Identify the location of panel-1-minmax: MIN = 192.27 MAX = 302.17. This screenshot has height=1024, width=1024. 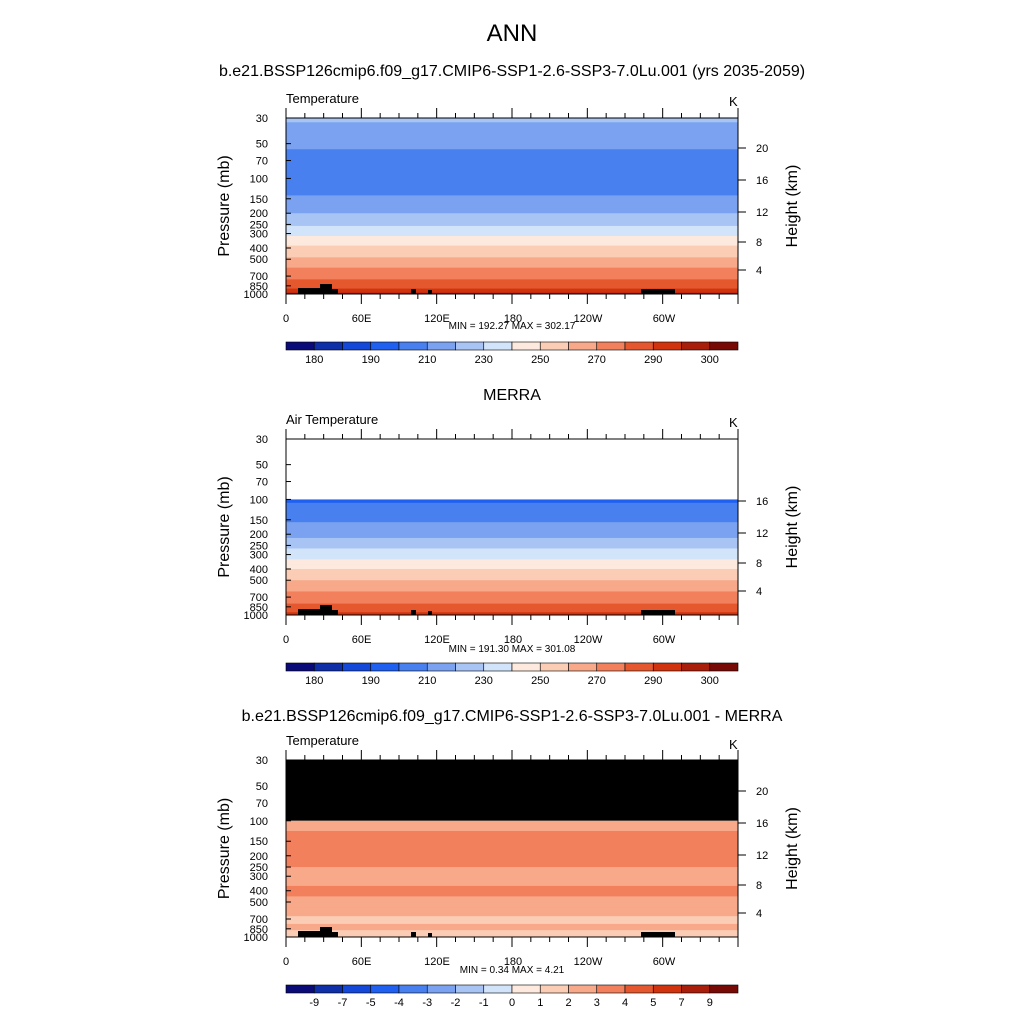
(512, 326).